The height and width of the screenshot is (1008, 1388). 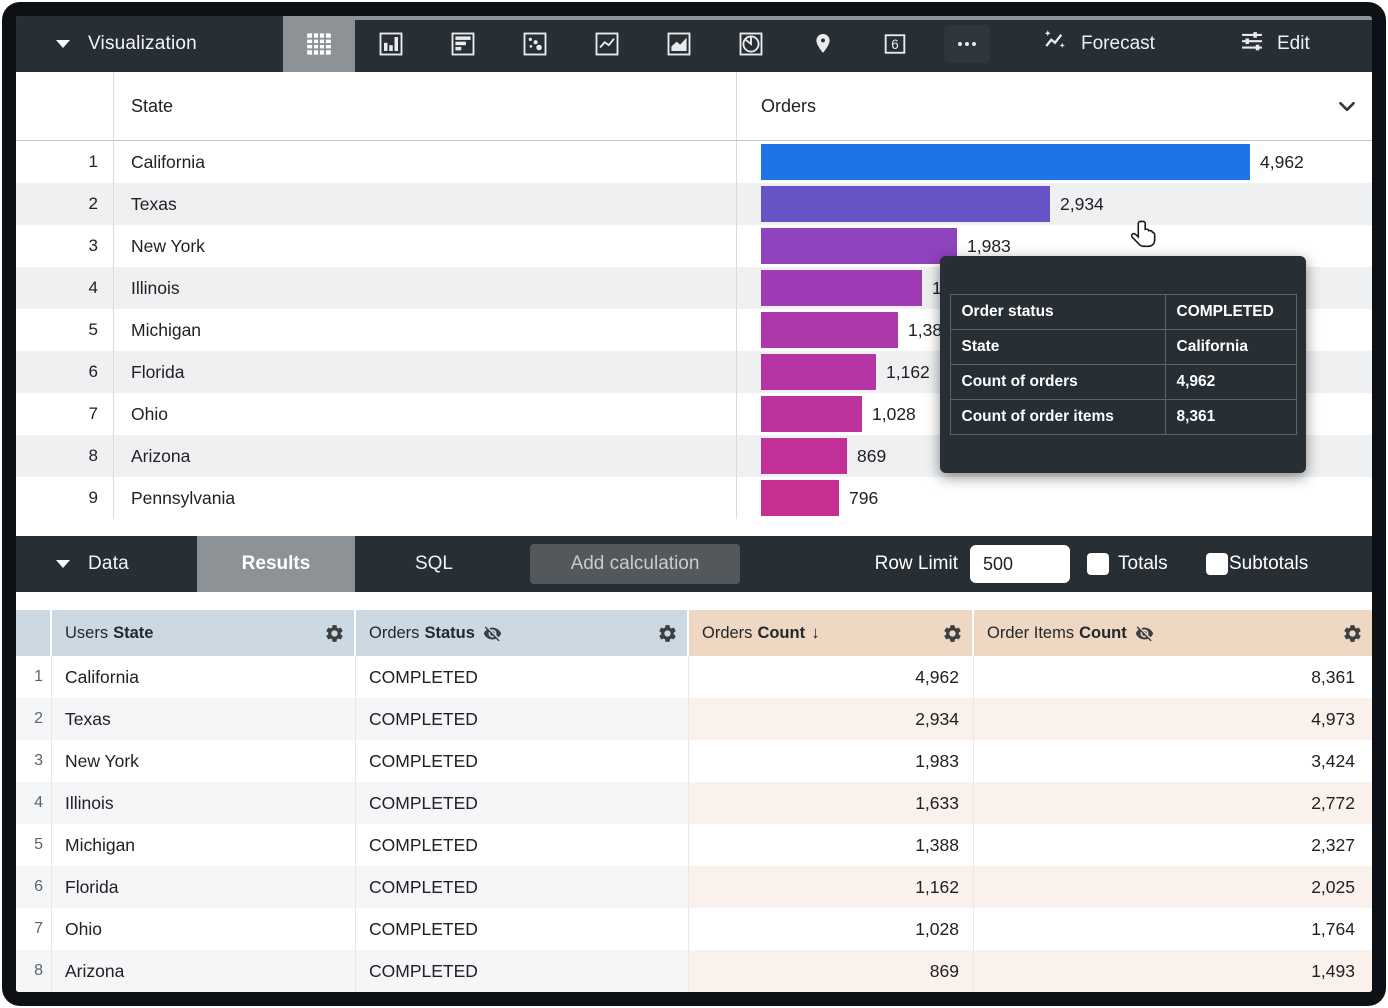 I want to click on orders-count-cell: 869, so click(x=831, y=971).